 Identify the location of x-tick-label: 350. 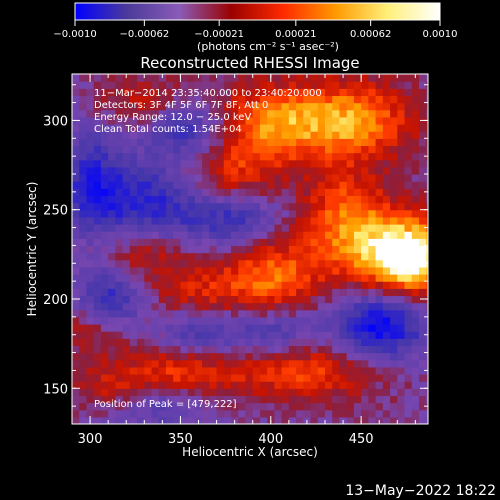
(180, 439).